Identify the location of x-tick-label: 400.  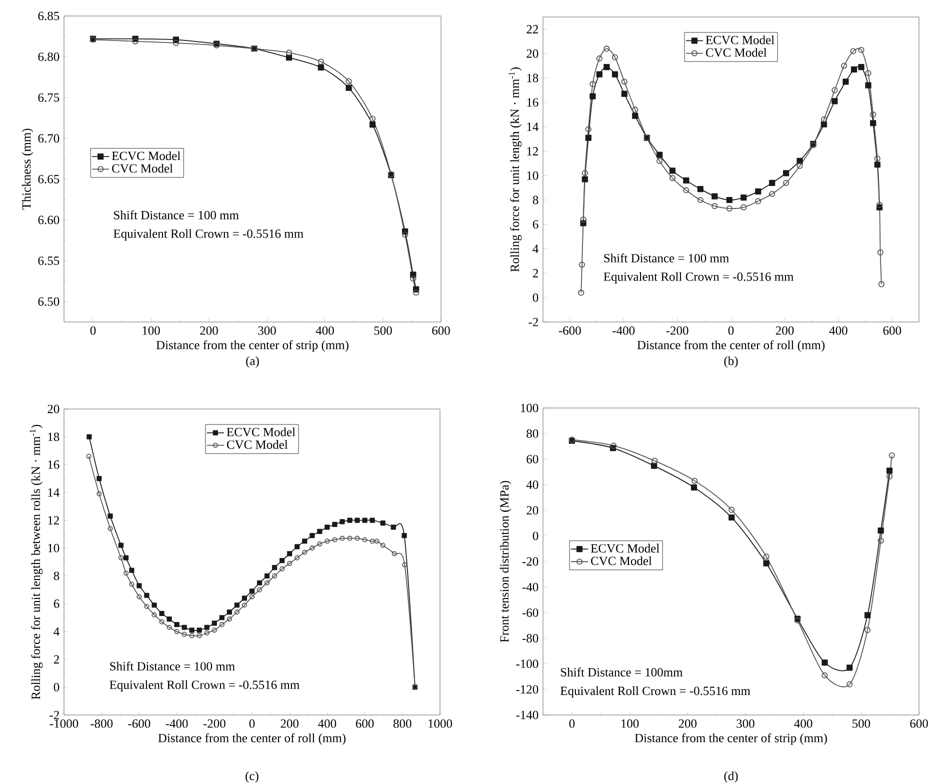
(838, 330).